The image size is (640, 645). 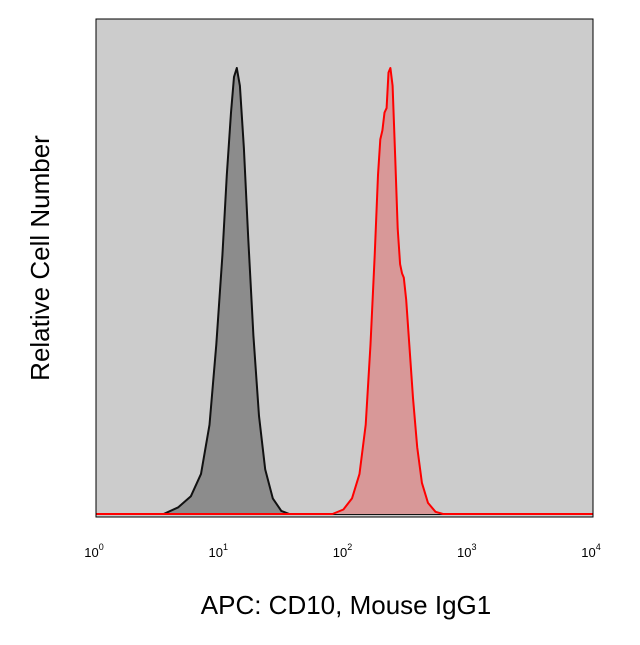 What do you see at coordinates (346, 605) in the screenshot?
I see `x-axis-title: APC: CD10, Mouse IgG1` at bounding box center [346, 605].